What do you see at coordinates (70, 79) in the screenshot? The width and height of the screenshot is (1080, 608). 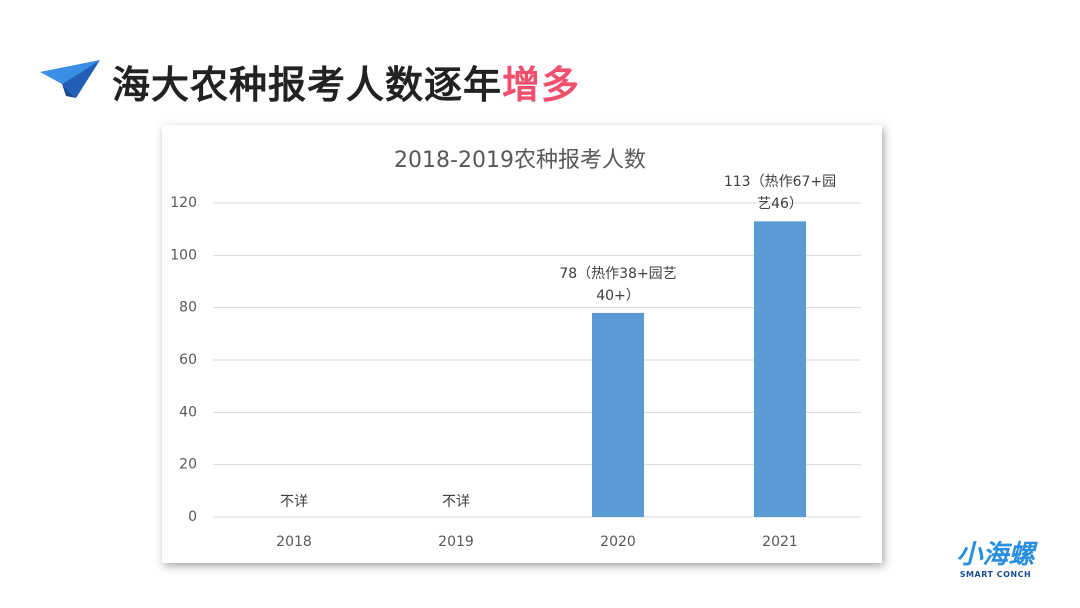 I see `plane-icon` at bounding box center [70, 79].